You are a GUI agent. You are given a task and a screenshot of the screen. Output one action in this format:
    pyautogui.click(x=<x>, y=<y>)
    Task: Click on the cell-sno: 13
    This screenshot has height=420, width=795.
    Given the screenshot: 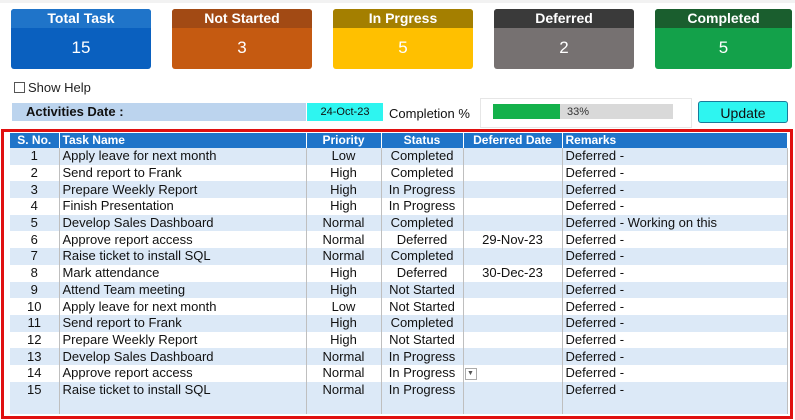 What is the action you would take?
    pyautogui.click(x=35, y=356)
    